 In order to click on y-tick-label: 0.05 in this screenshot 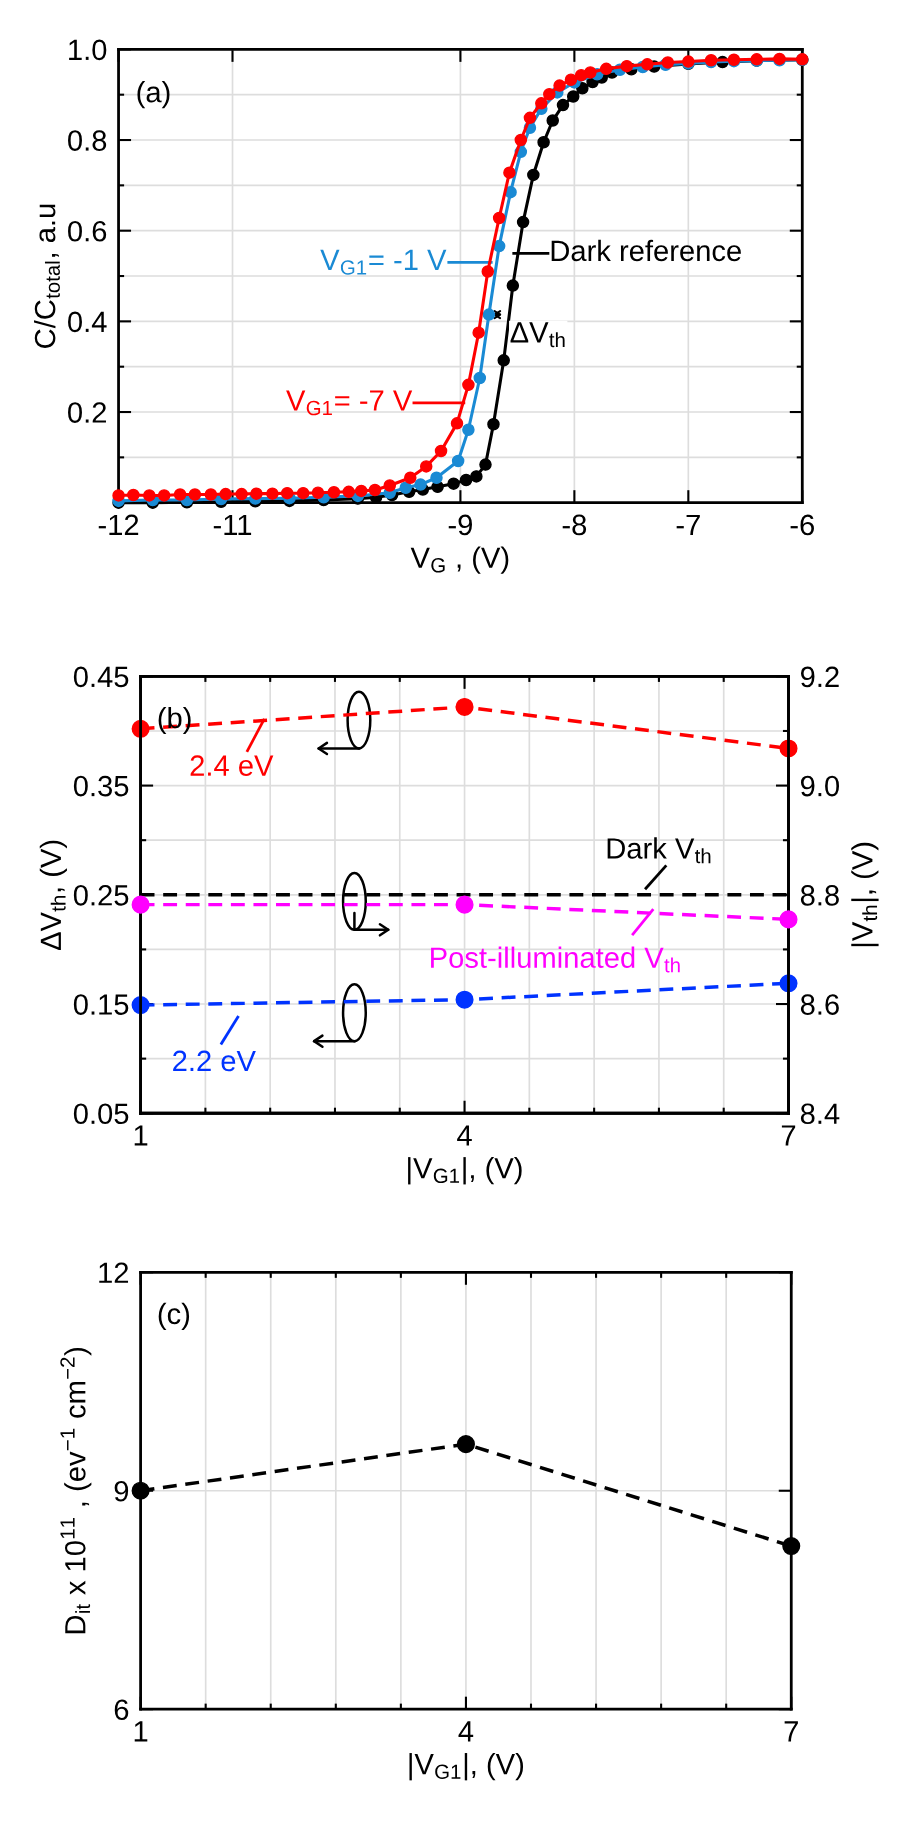, I will do `click(101, 1114)`.